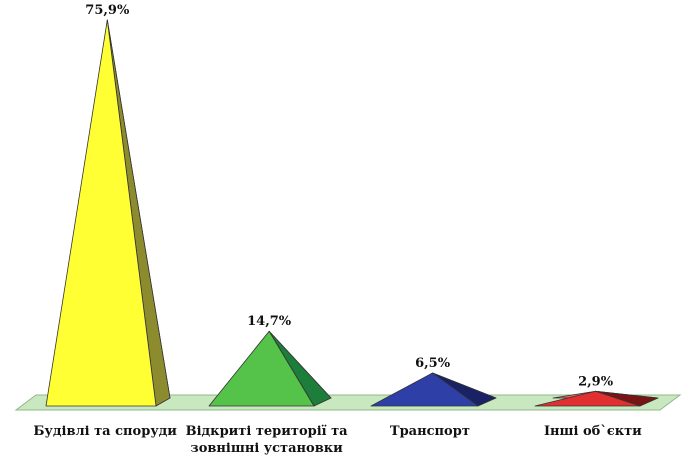  What do you see at coordinates (596, 381) in the screenshot?
I see `value-label-other: 2,9%` at bounding box center [596, 381].